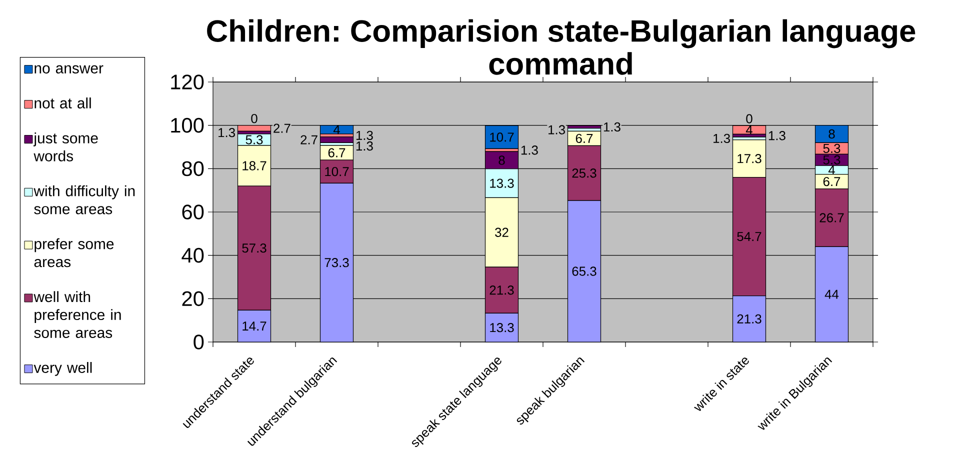 The width and height of the screenshot is (956, 452). I want to click on data-label: 26.7, so click(832, 217).